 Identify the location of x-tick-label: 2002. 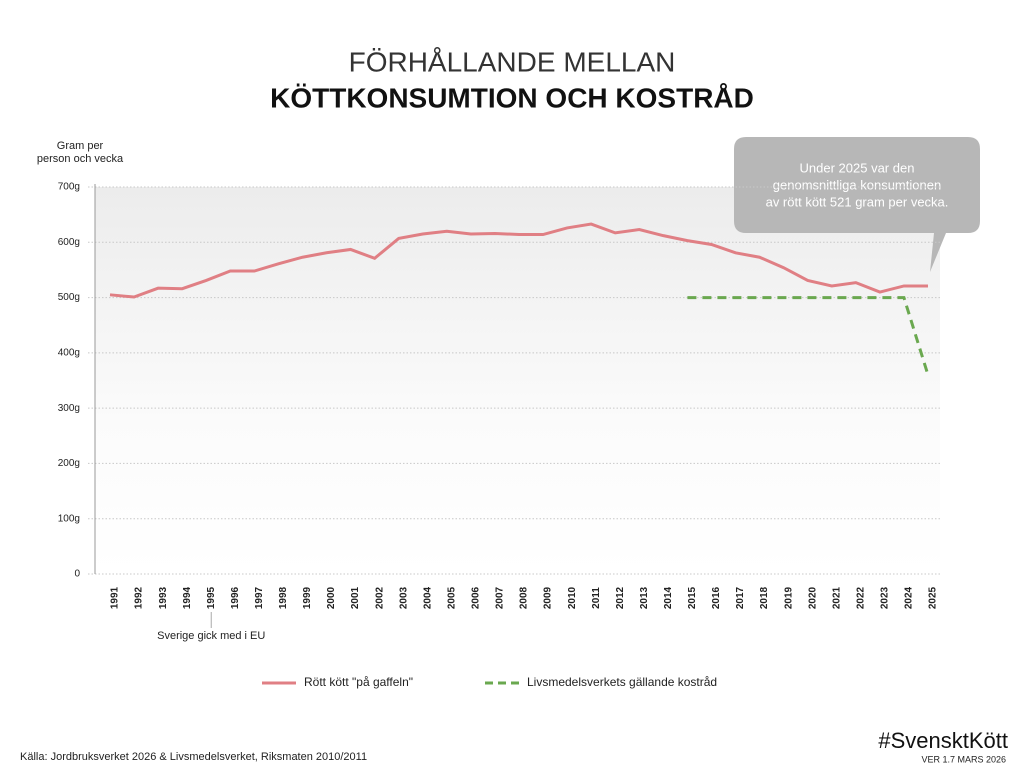
(379, 597).